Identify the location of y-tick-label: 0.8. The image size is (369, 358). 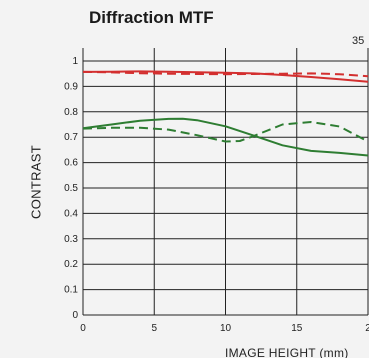
(71, 112).